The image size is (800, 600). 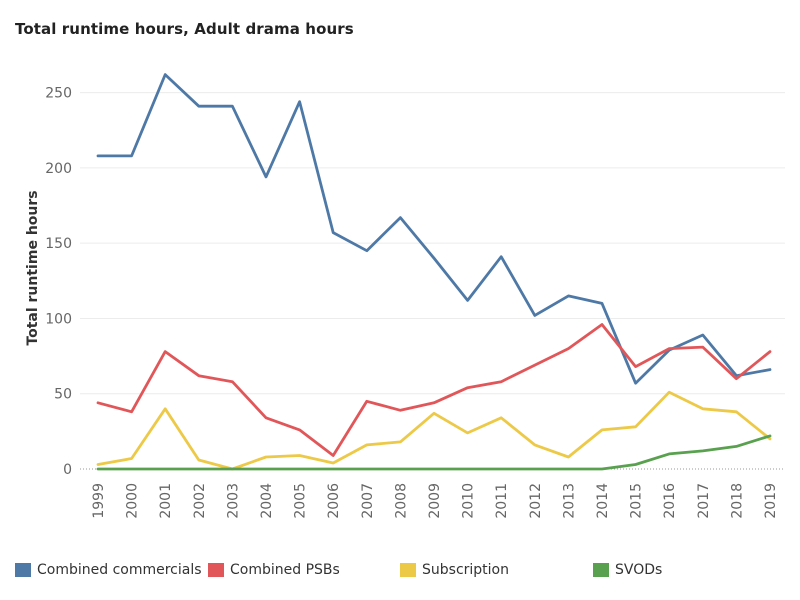 What do you see at coordinates (469, 501) in the screenshot?
I see `x-tick-label: 2010` at bounding box center [469, 501].